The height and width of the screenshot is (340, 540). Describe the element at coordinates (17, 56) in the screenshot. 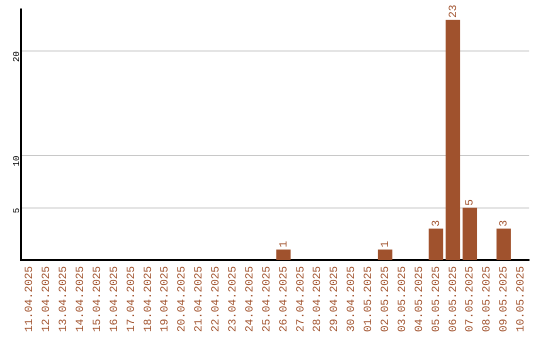

I see `y-tick-label: 20` at that location.